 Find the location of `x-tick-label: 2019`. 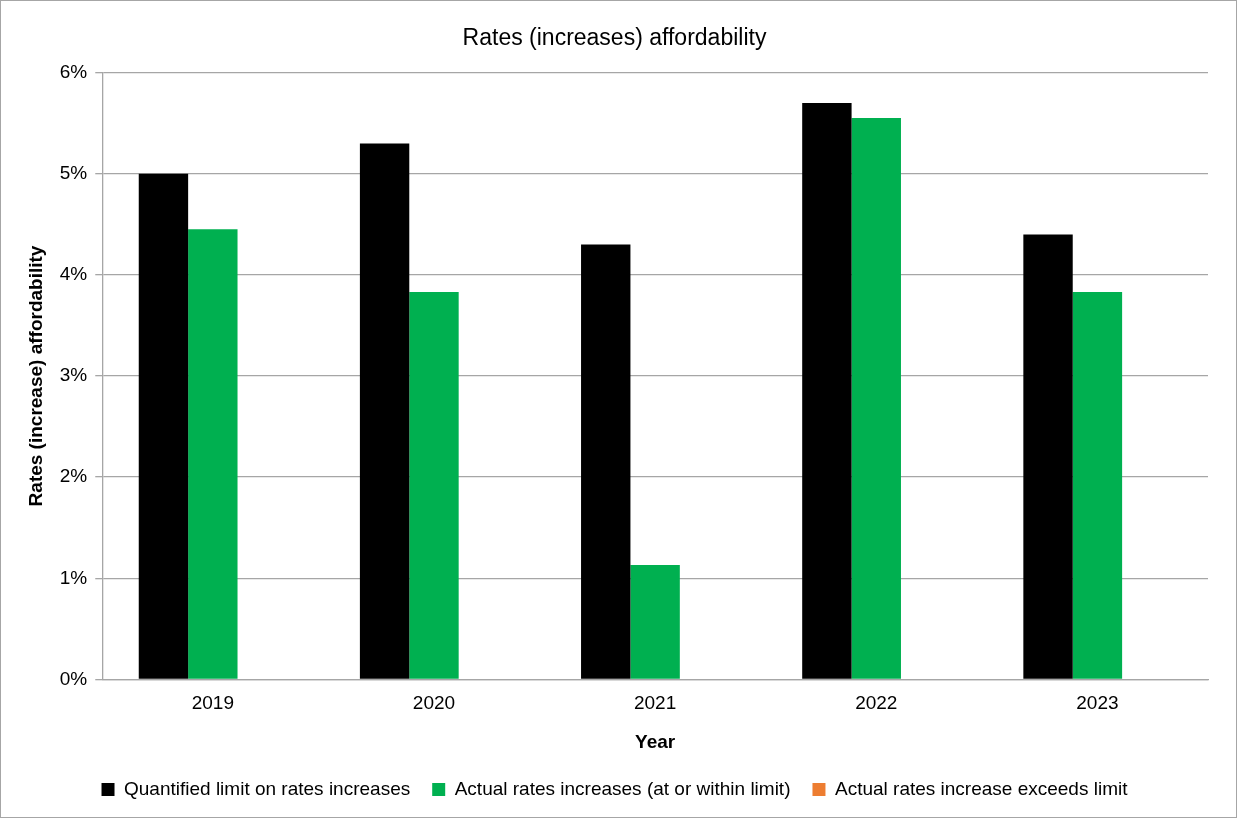

x-tick-label: 2019 is located at coordinates (212, 703).